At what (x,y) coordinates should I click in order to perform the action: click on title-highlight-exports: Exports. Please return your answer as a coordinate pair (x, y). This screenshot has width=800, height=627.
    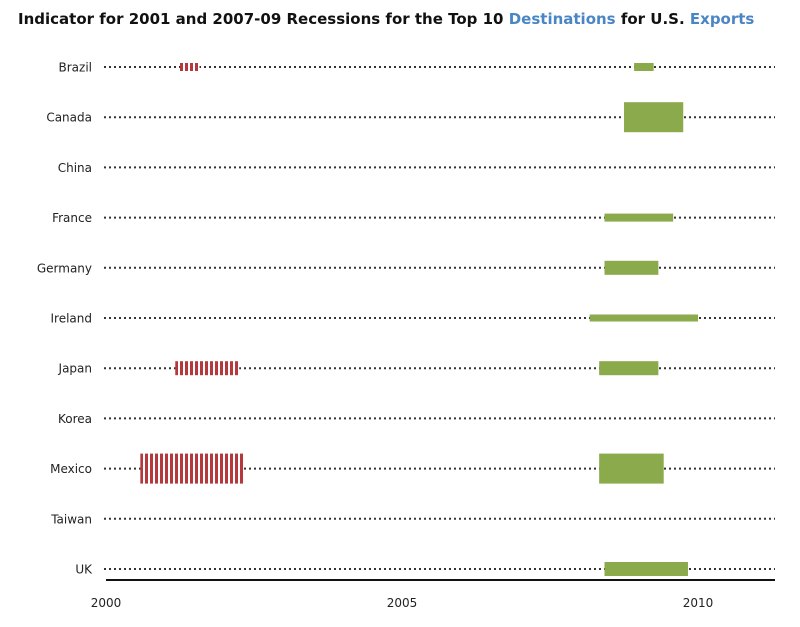
    Looking at the image, I should click on (722, 19).